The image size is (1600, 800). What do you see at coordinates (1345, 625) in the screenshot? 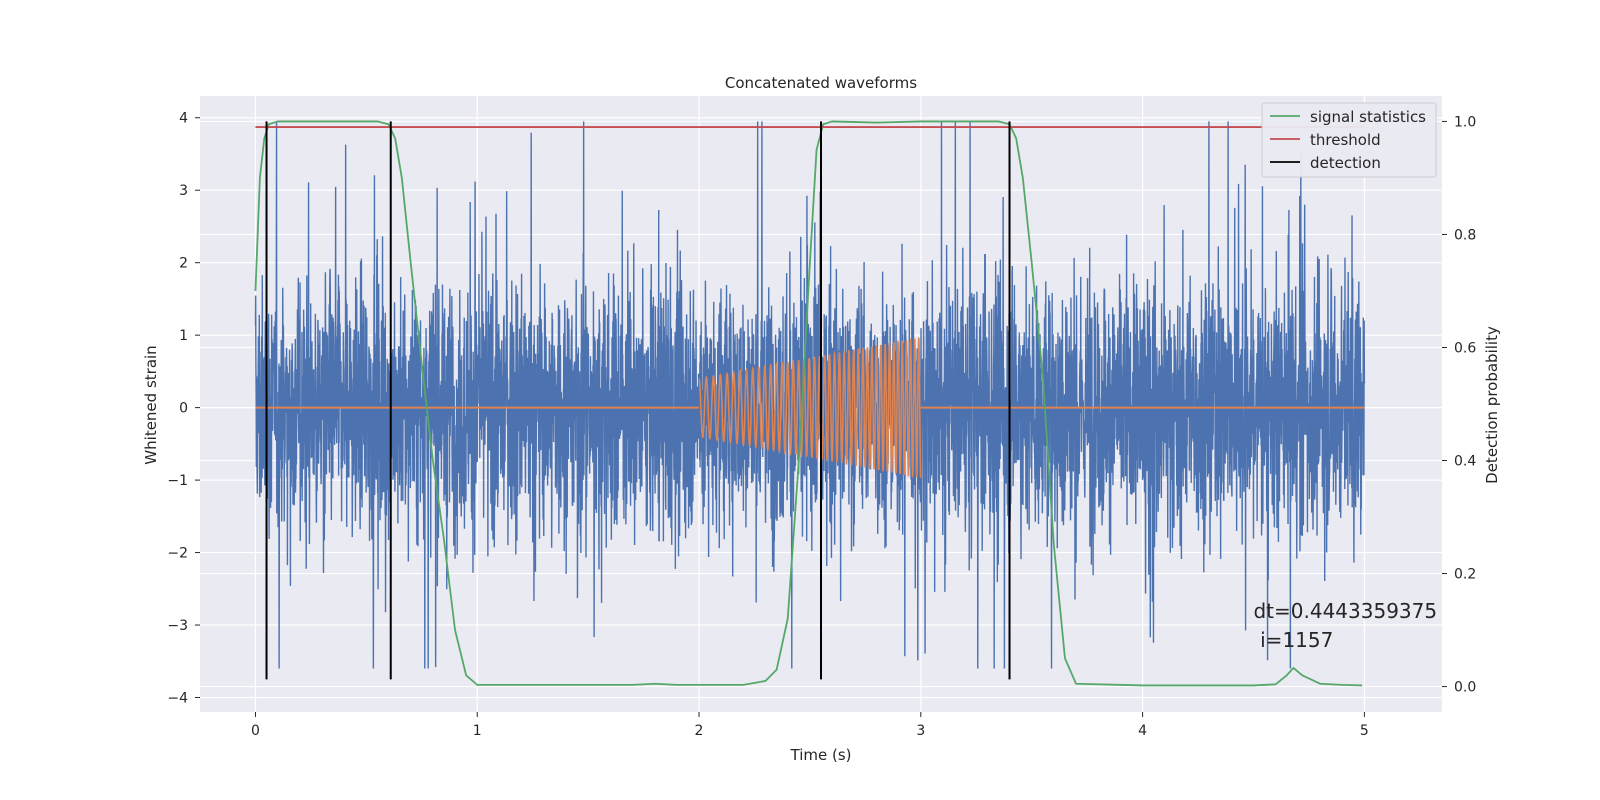
I see `annotations: dt=0.4443359375 i=1157` at bounding box center [1345, 625].